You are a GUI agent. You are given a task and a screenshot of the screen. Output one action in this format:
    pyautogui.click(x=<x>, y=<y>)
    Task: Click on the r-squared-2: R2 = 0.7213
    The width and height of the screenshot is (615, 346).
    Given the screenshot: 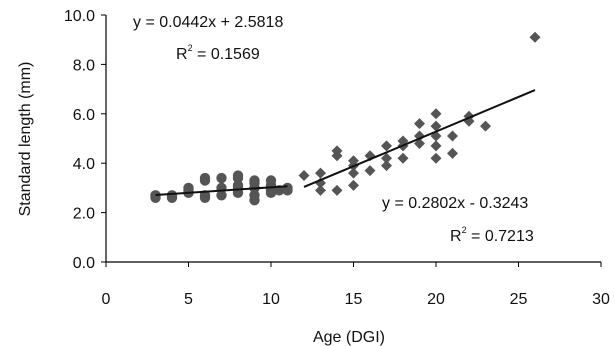 What is the action you would take?
    pyautogui.click(x=492, y=235)
    